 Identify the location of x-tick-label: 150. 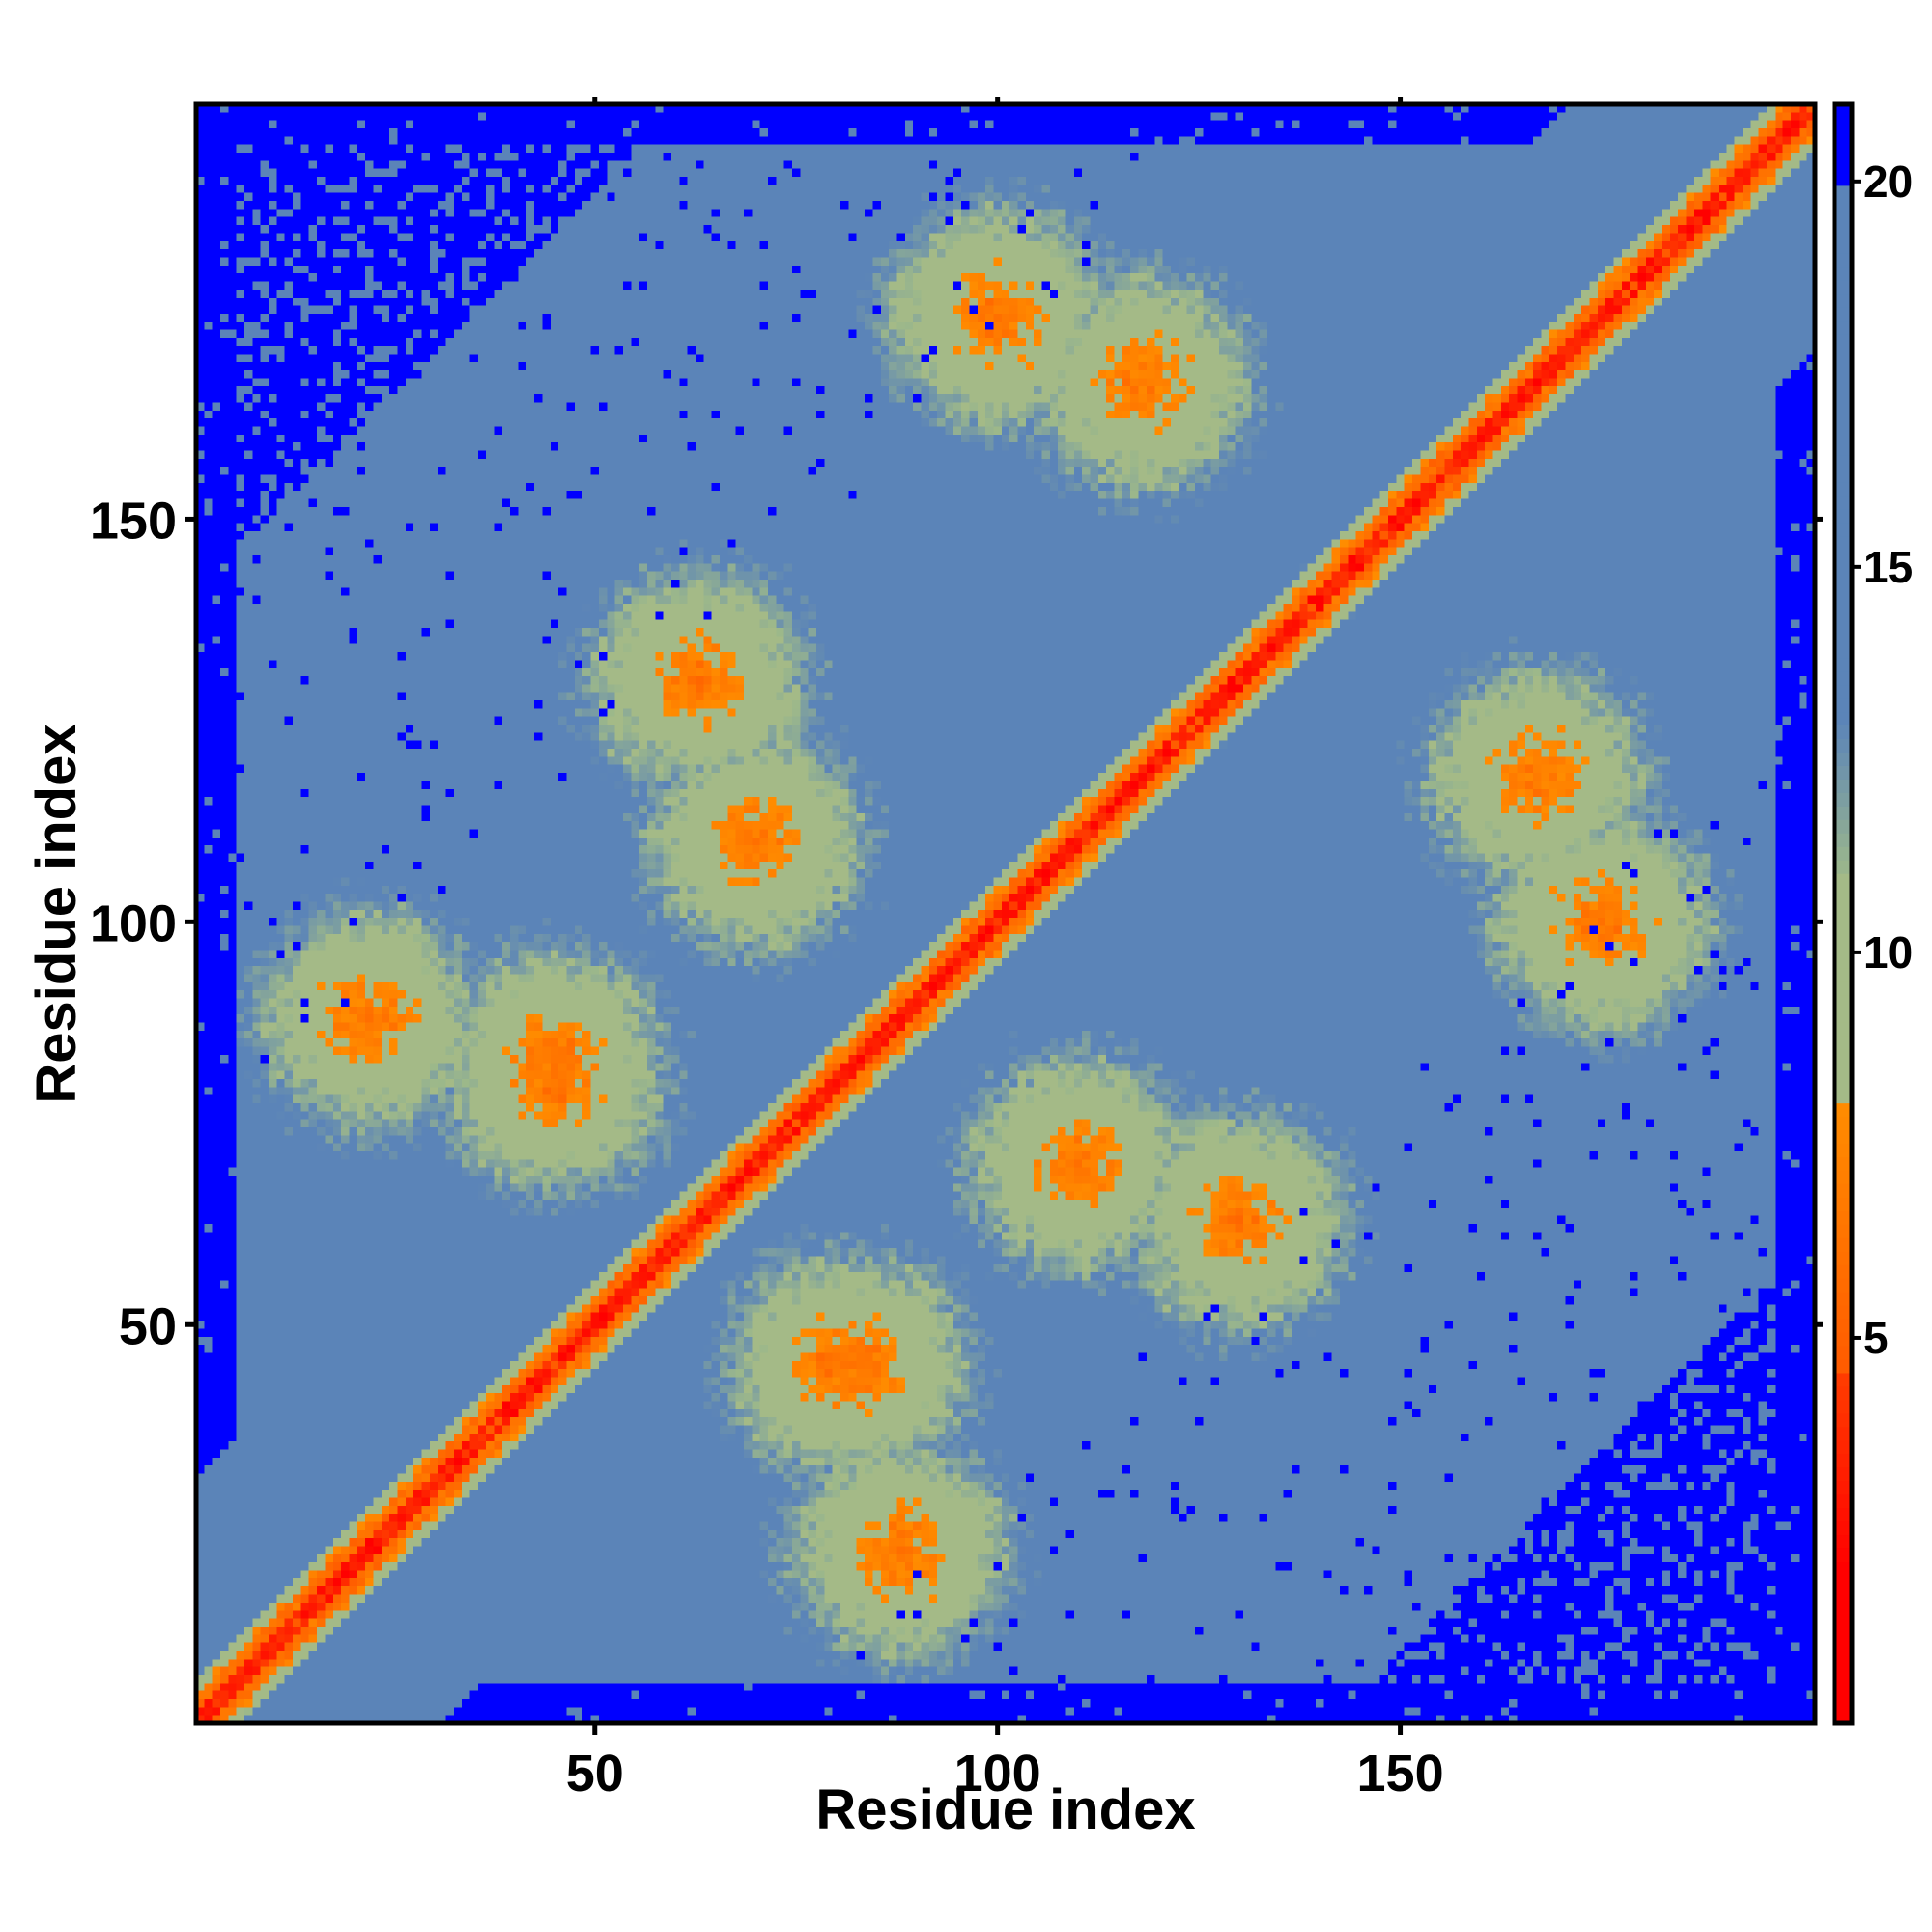
(1400, 1774).